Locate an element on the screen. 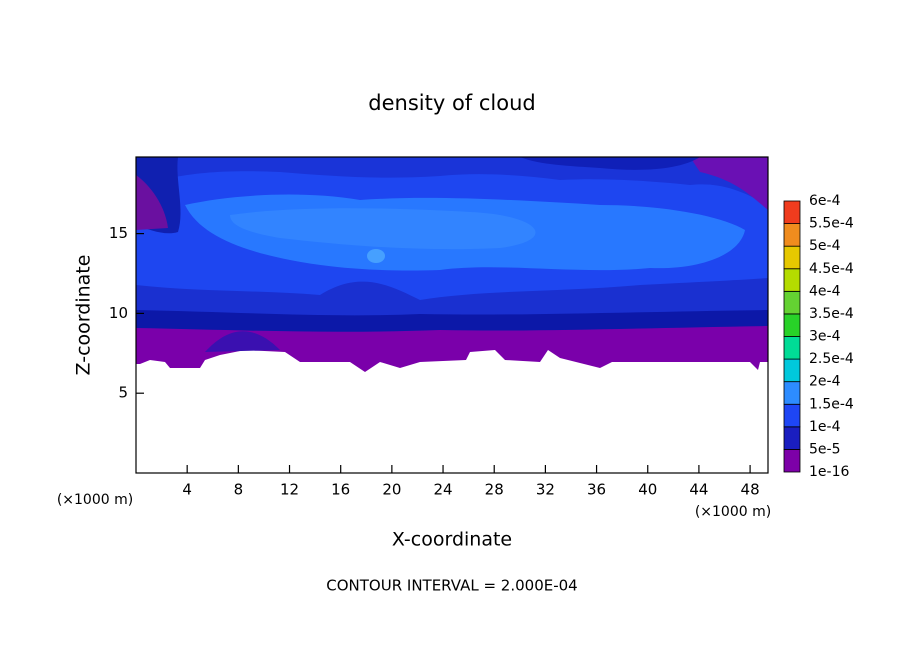 The height and width of the screenshot is (658, 904). colorbar-label: 5e-5 is located at coordinates (824, 449).